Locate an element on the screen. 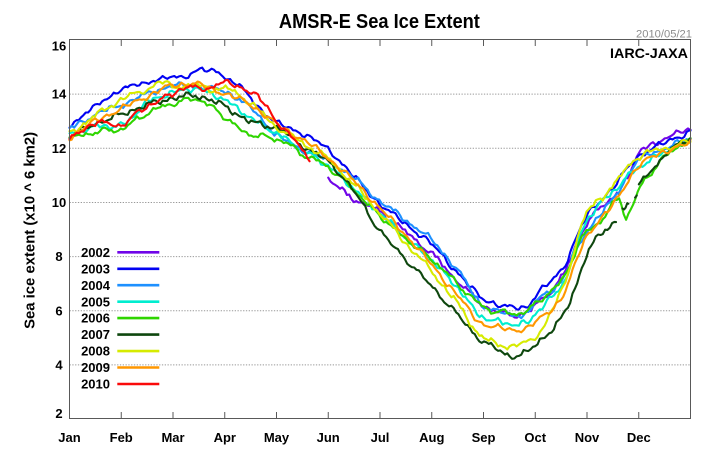  svg-text: 2005 is located at coordinates (95, 301).